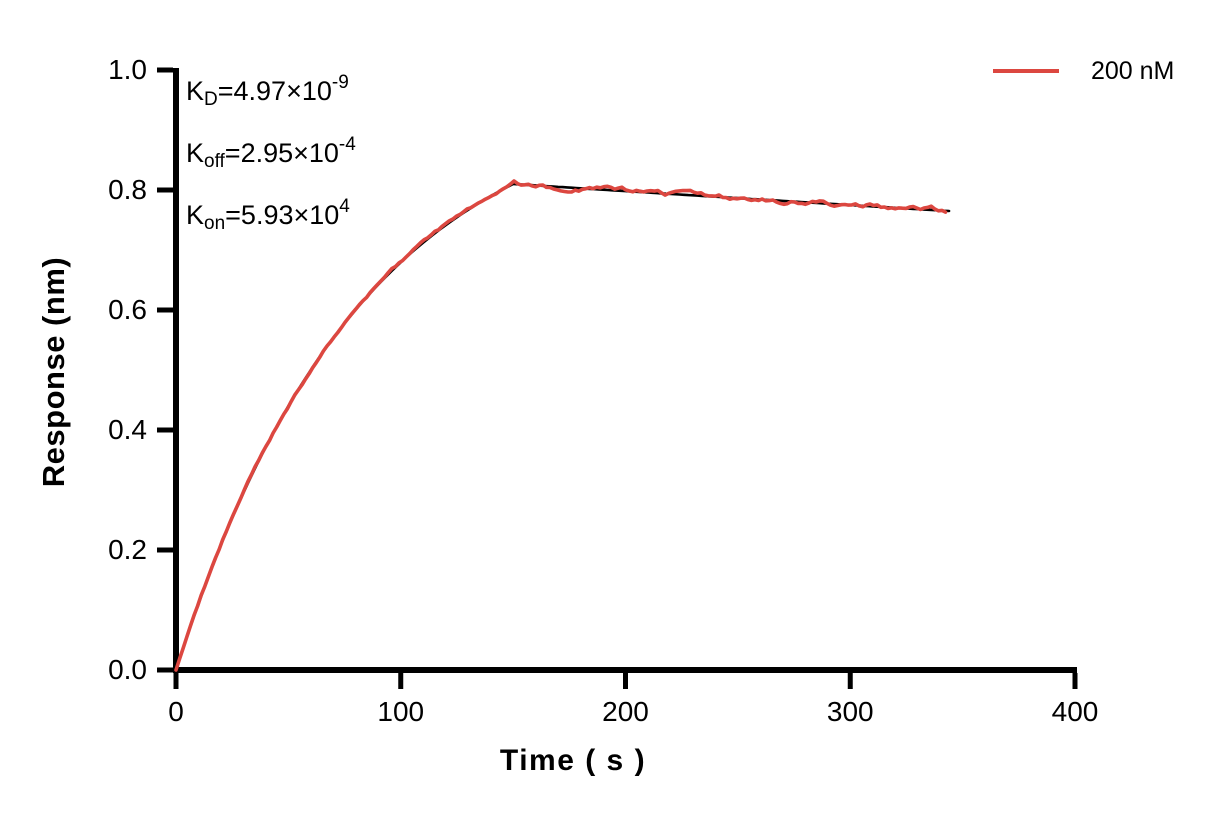  What do you see at coordinates (625, 711) in the screenshot?
I see `x-tick-label: 200` at bounding box center [625, 711].